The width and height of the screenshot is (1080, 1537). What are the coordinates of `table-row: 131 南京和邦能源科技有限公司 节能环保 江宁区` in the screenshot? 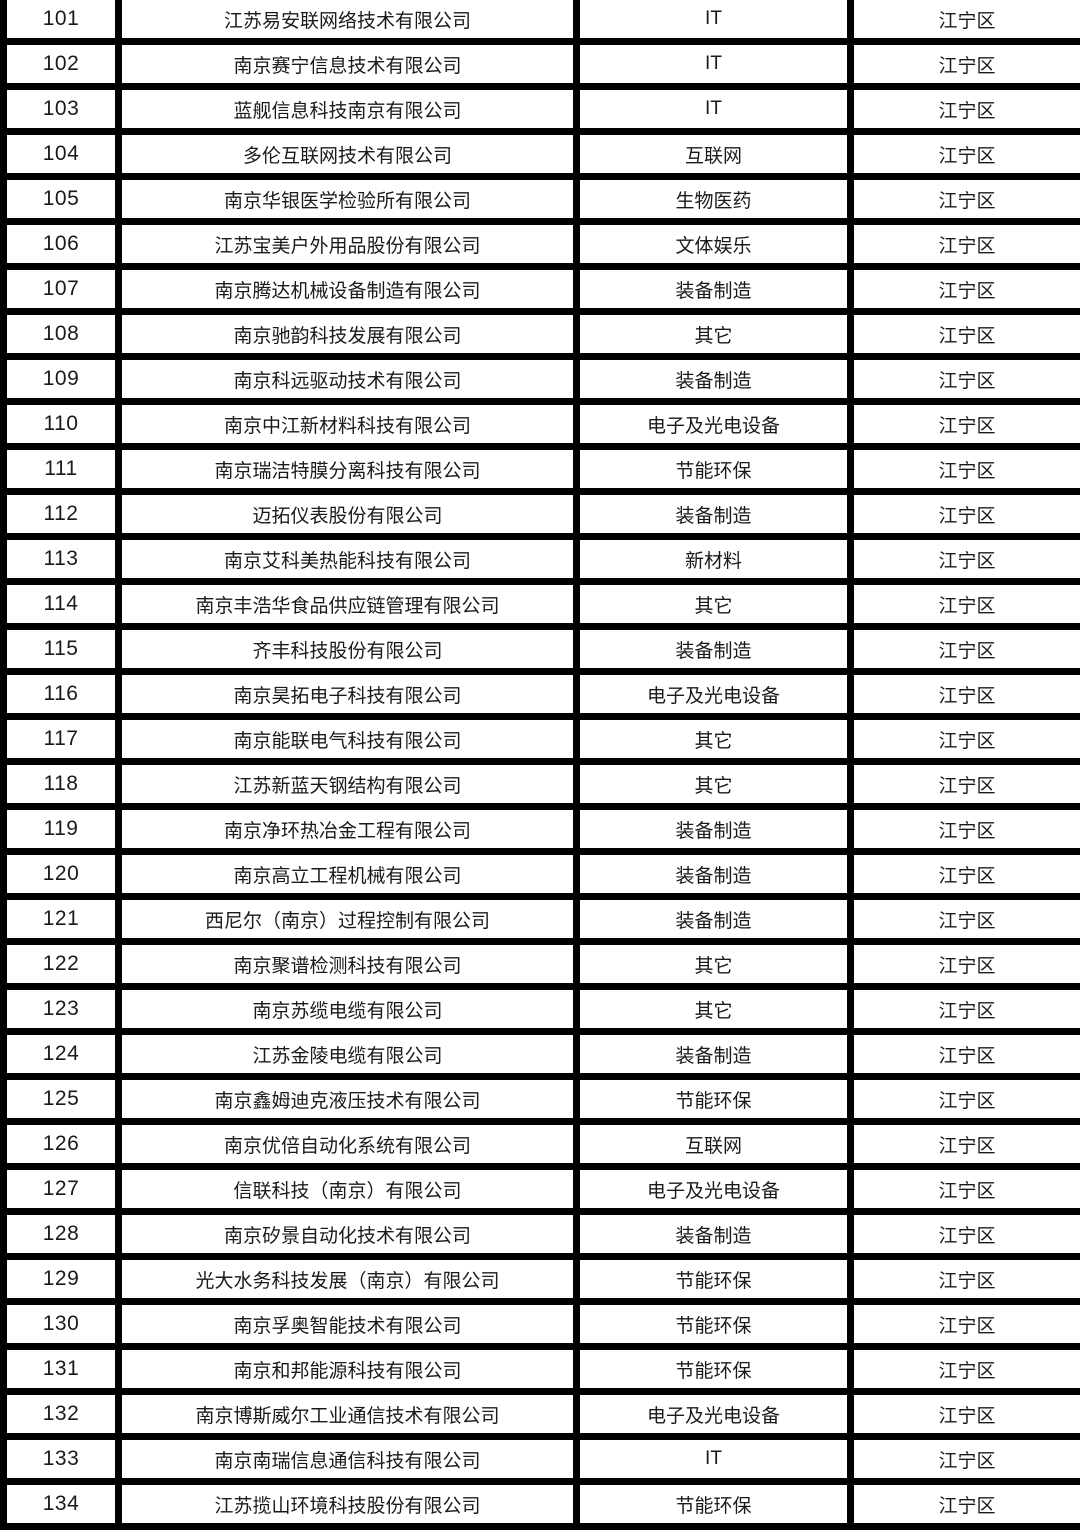 It's located at (540, 1369).